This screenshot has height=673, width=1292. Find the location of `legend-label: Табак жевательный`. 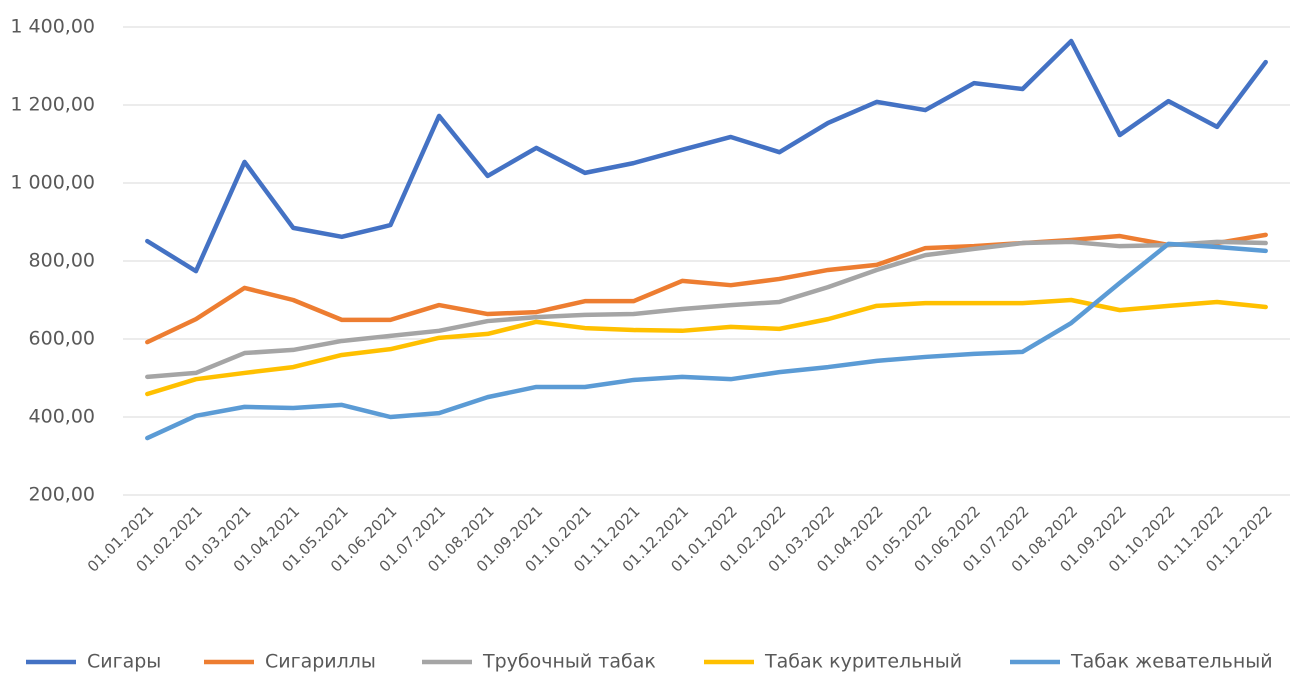

legend-label: Табак жевательный is located at coordinates (1171, 662).